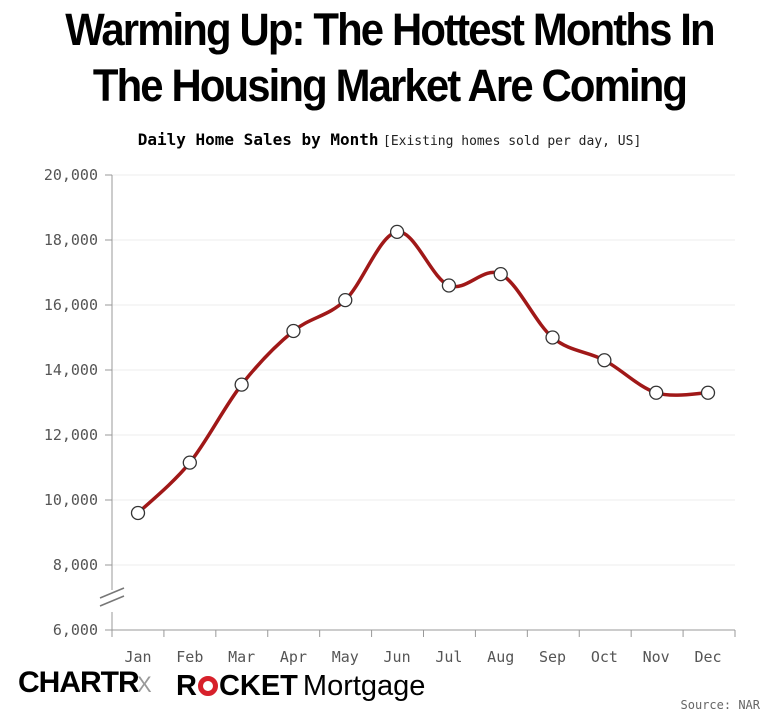 Image resolution: width=779 pixels, height=720 pixels. Describe the element at coordinates (71, 370) in the screenshot. I see `y-tick-label: 14,000` at that location.